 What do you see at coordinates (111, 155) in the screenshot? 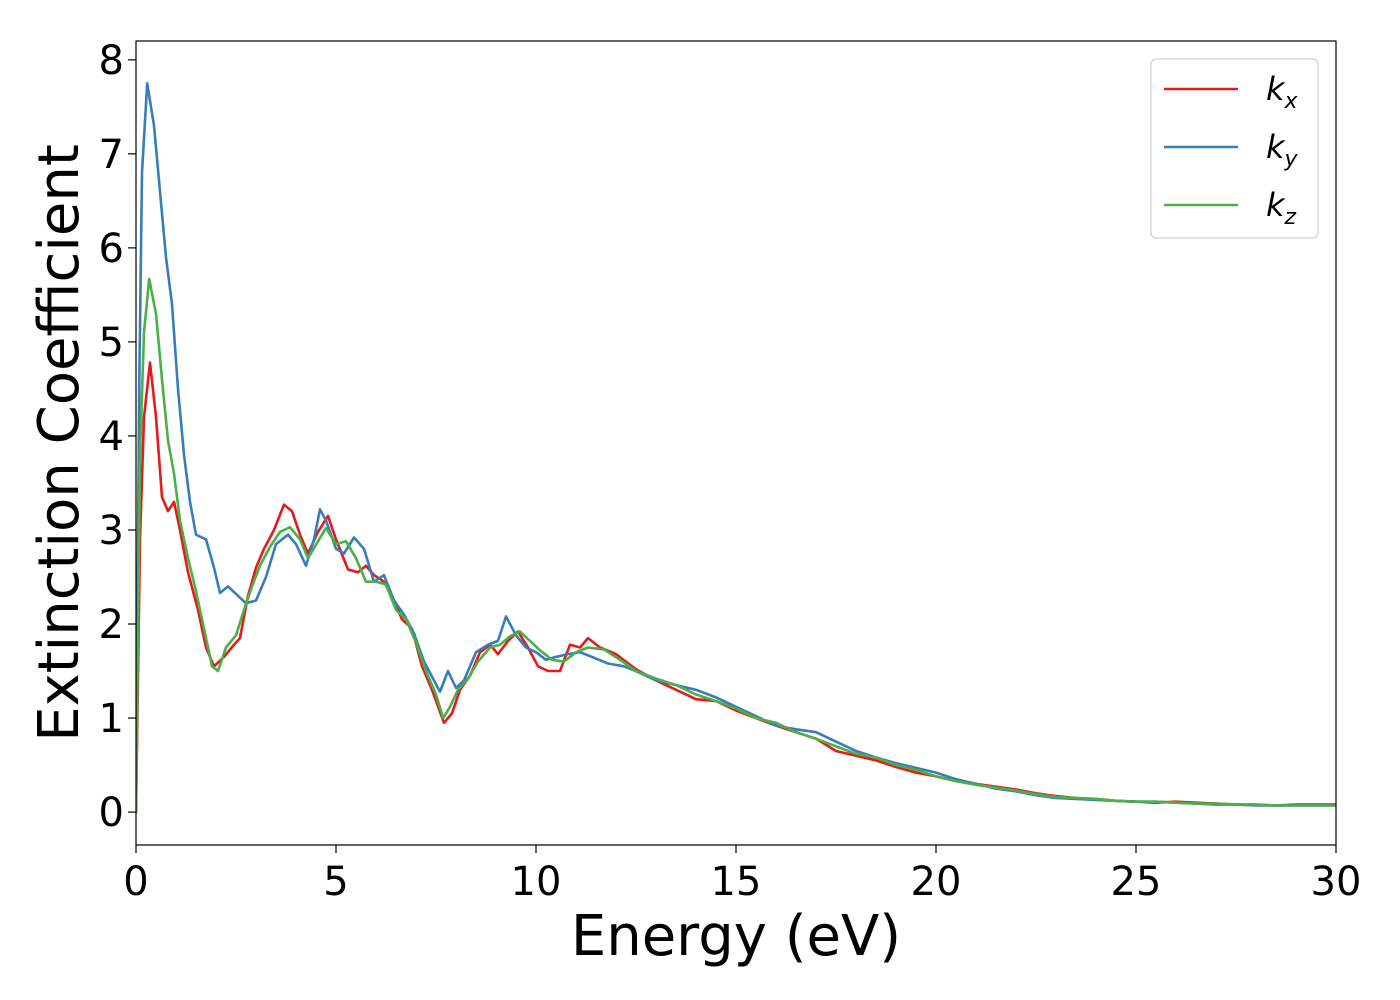
I see `y-tick-label: 7` at bounding box center [111, 155].